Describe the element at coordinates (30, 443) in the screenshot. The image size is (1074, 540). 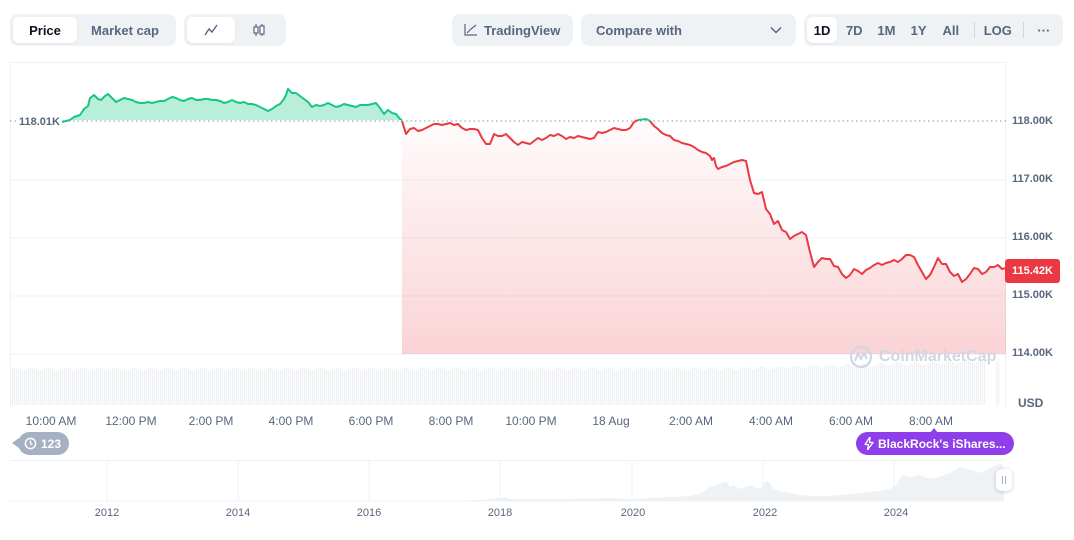
I see `history-icon` at that location.